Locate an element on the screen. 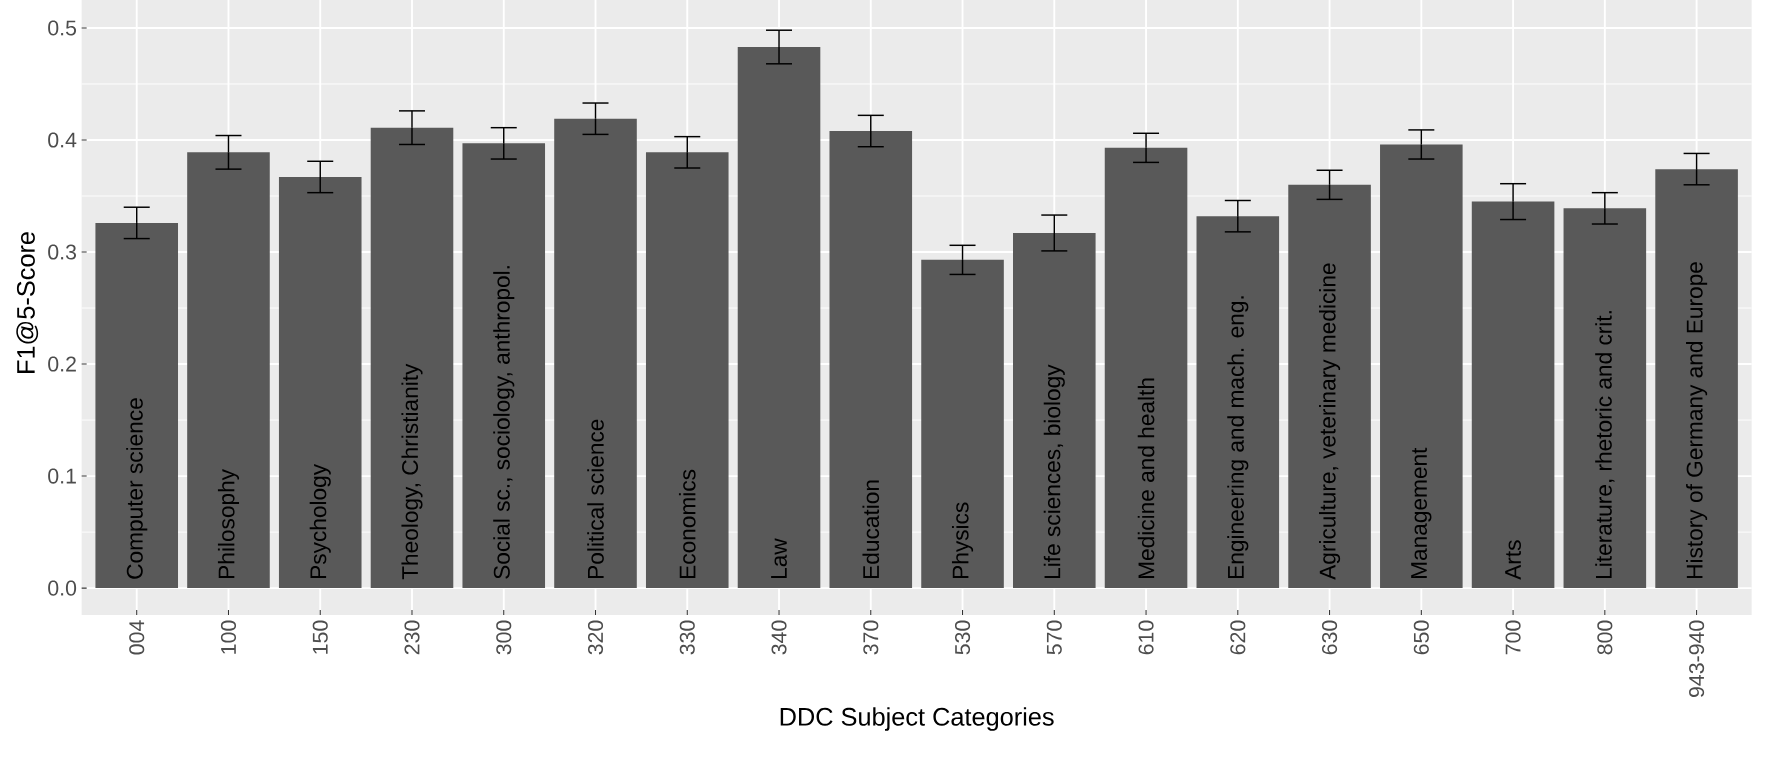 Image resolution: width=1769 pixels, height=764 pixels. annotation: Life sciences, biology is located at coordinates (1054, 471).